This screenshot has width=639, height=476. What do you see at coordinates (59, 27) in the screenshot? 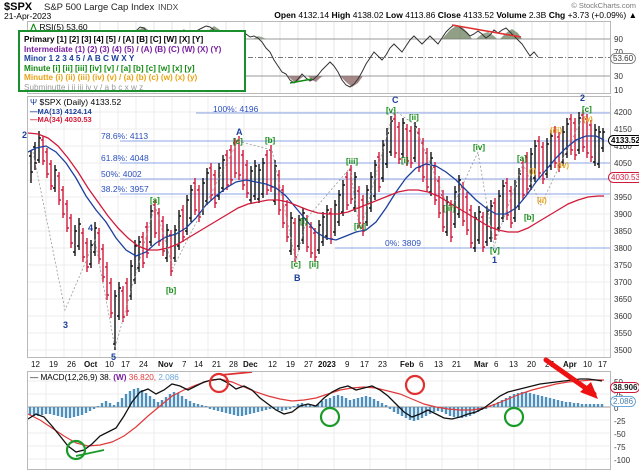
I see `rsi-title: ⋀ RSI(5) 53.60` at bounding box center [59, 27].